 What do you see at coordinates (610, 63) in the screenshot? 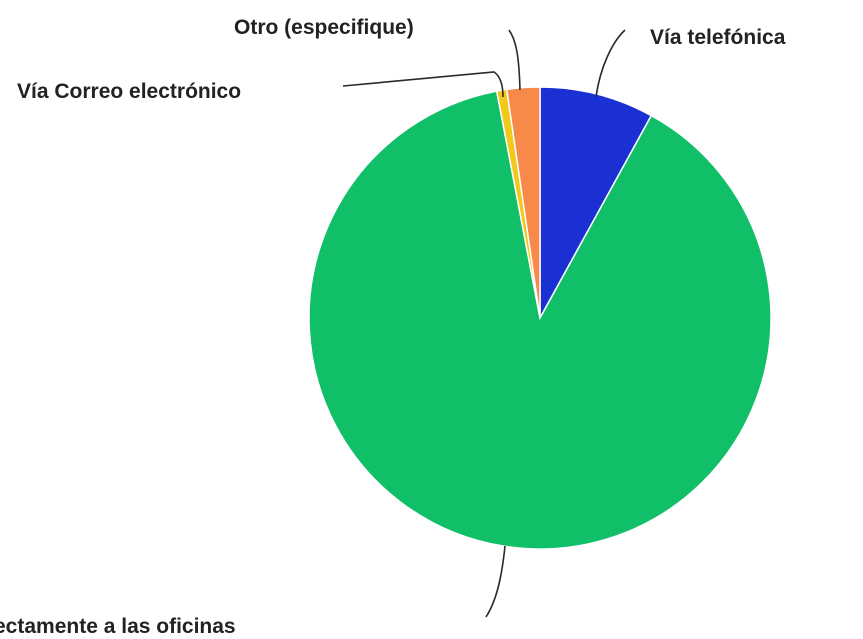
I see `leader-line-via-telefonica` at bounding box center [610, 63].